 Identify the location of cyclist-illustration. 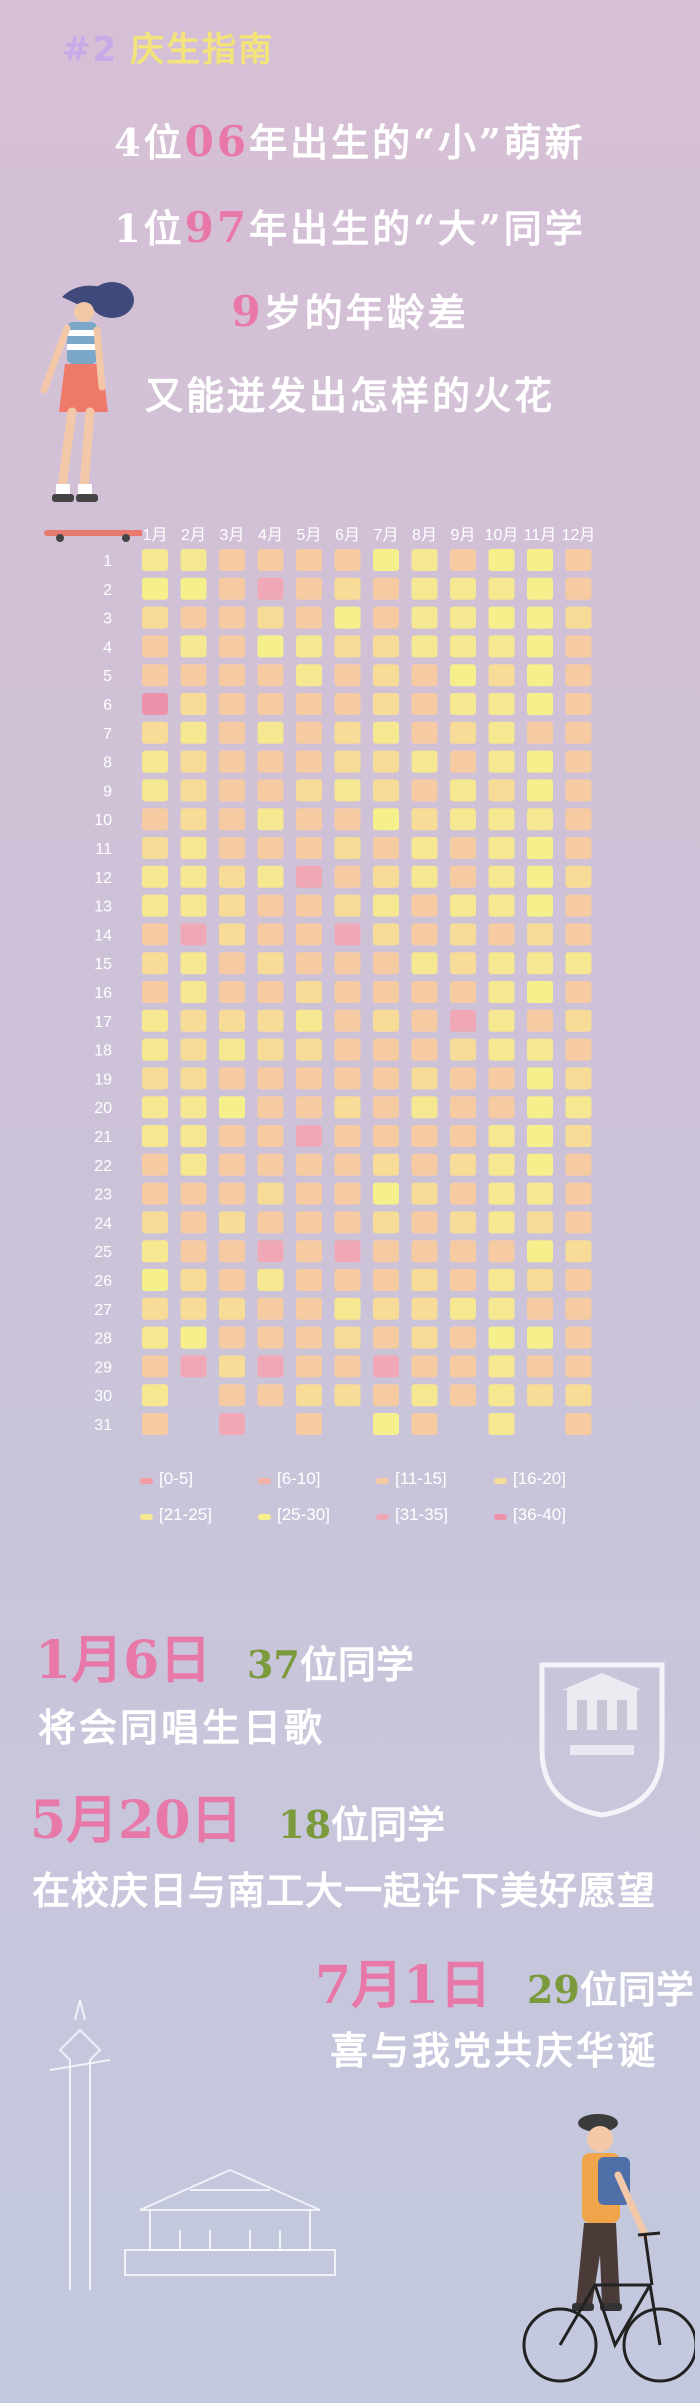
(608, 2248).